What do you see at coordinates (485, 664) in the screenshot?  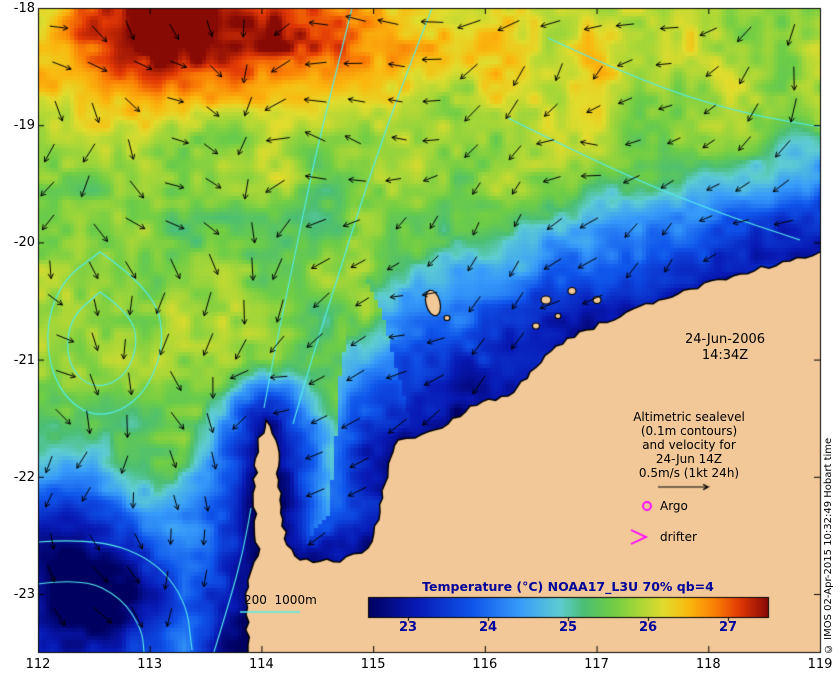 I see `x-tick-label: 116` at bounding box center [485, 664].